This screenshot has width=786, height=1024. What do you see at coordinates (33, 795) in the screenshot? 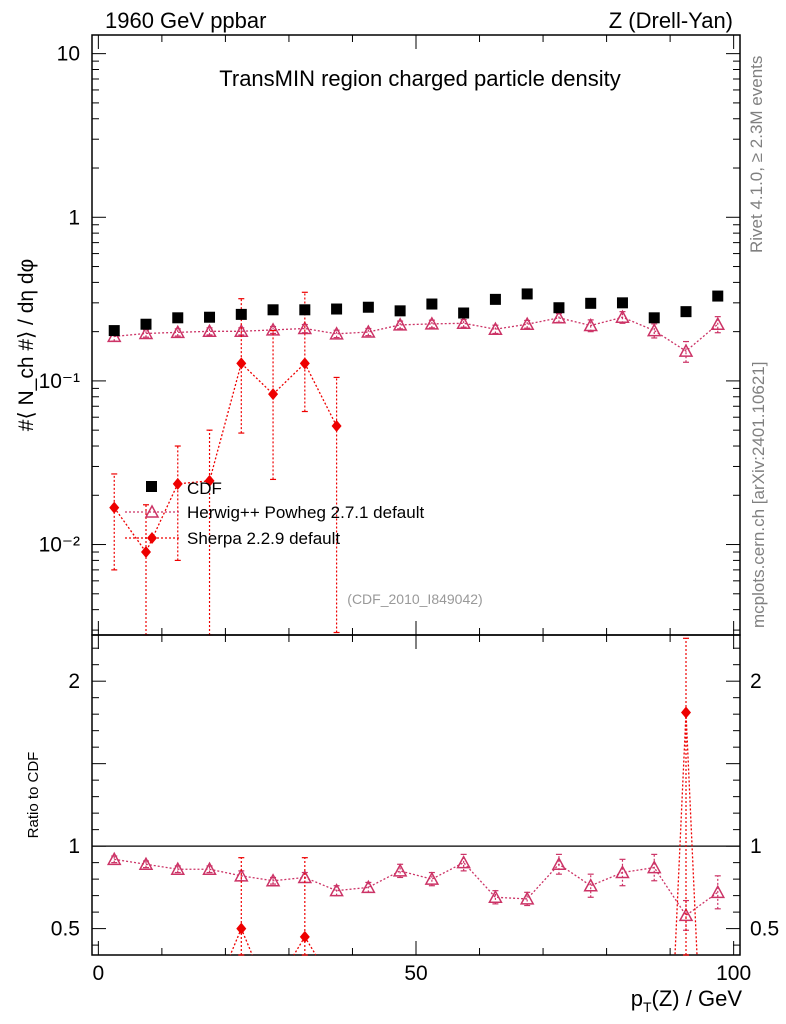
I see `ratio-y-axis-label: Ratio to CDF` at bounding box center [33, 795].